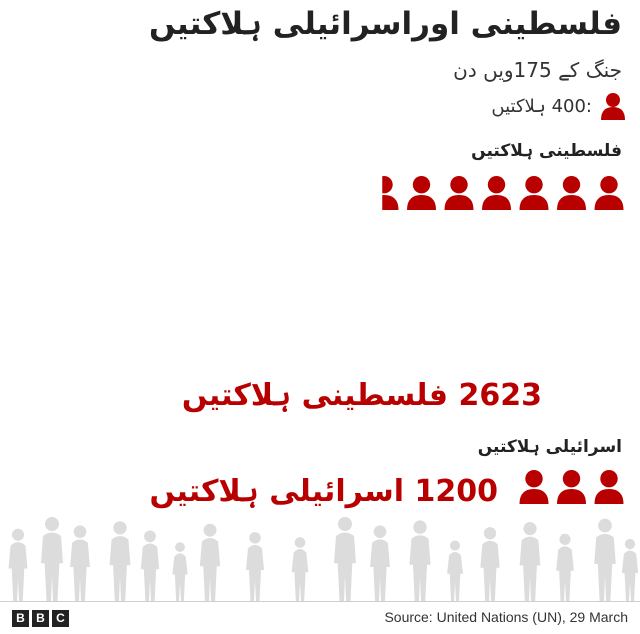  Describe the element at coordinates (390, 193) in the screenshot. I see `palestinian-partial-person-icon` at that location.